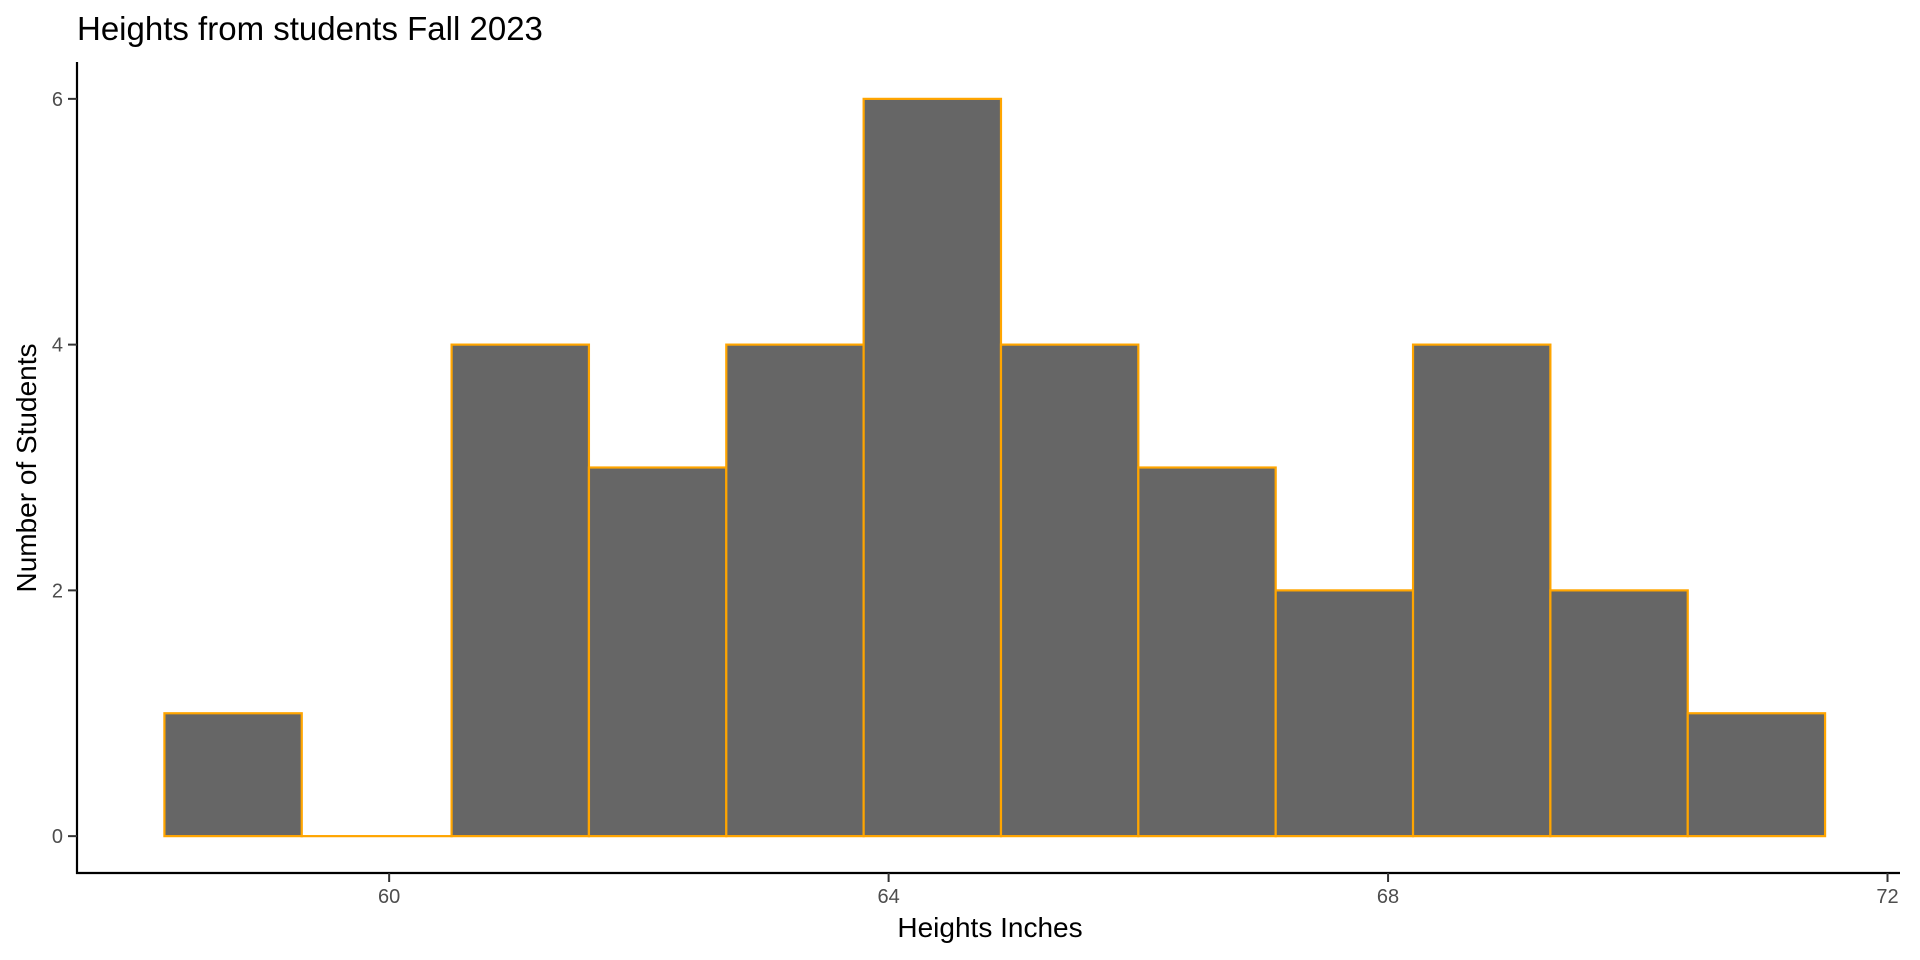 The image size is (1920, 960). Describe the element at coordinates (1388, 897) in the screenshot. I see `x-tick-label: 68` at that location.